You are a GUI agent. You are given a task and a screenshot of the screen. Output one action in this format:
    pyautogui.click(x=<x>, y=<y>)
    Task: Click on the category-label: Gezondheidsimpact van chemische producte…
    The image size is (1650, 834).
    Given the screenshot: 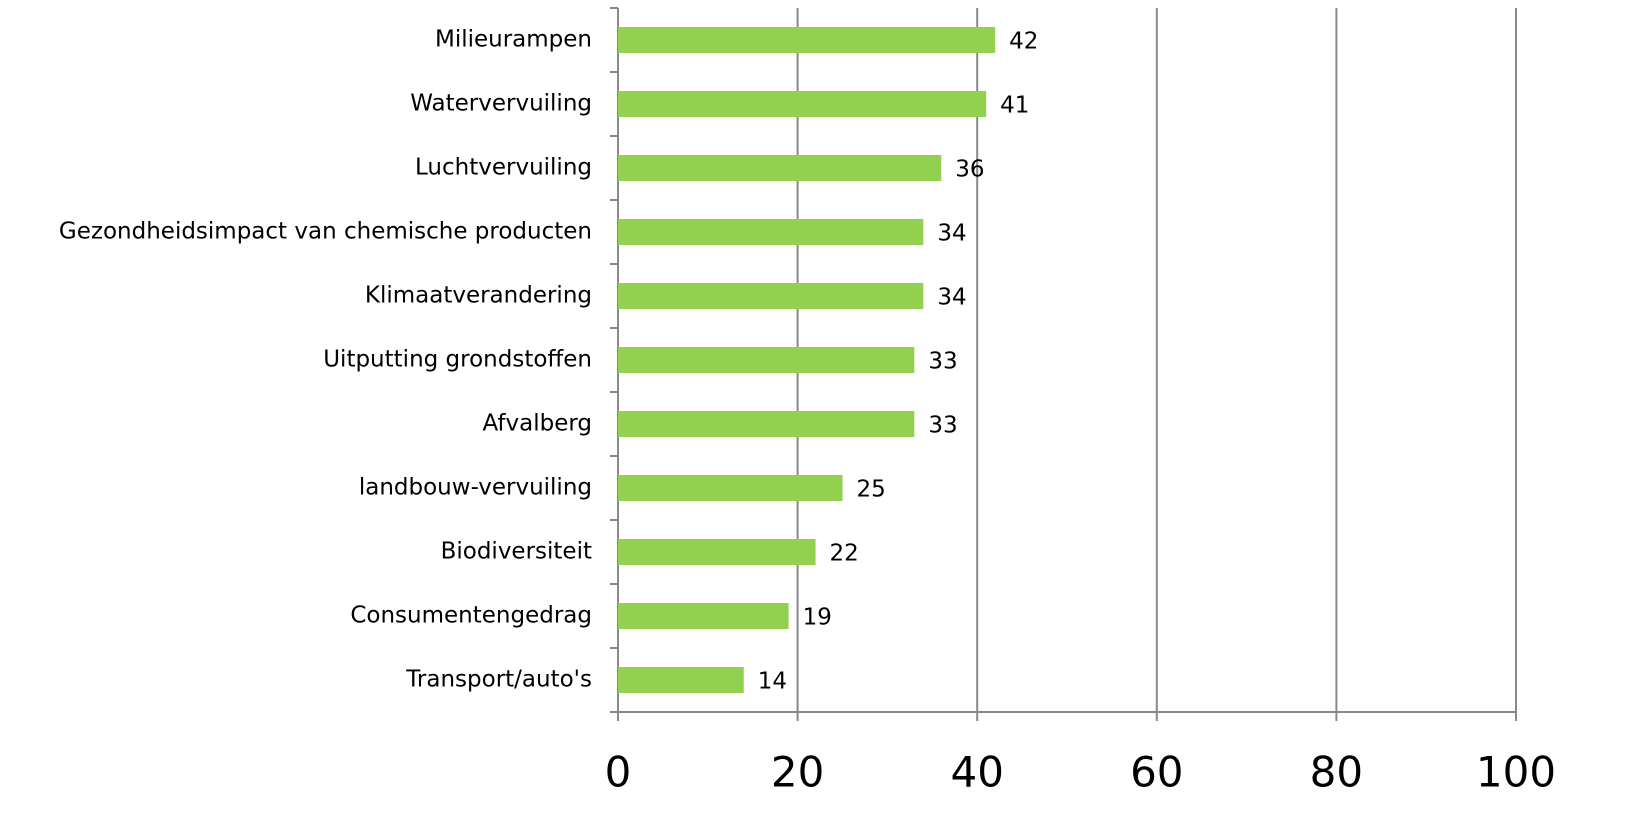 What is the action you would take?
    pyautogui.click(x=325, y=232)
    